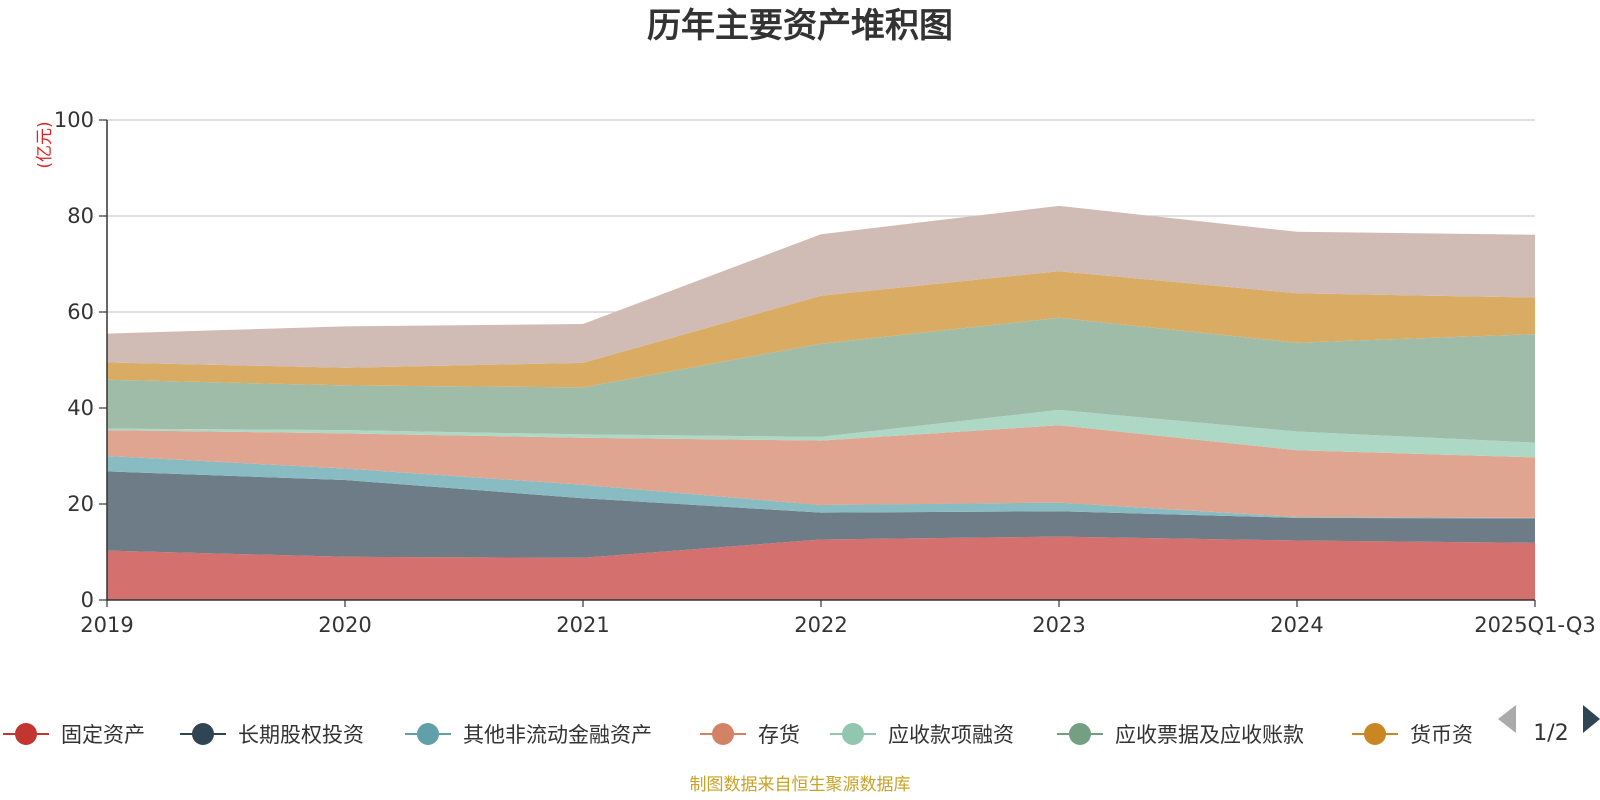  I want to click on legend-item: 其他非流动金融资产, so click(528, 735).